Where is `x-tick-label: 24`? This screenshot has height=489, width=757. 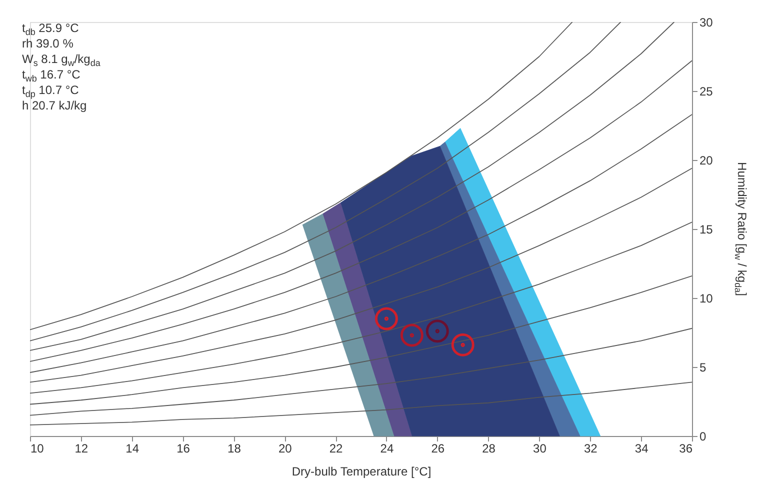 x-tick-label: 24 is located at coordinates (387, 449).